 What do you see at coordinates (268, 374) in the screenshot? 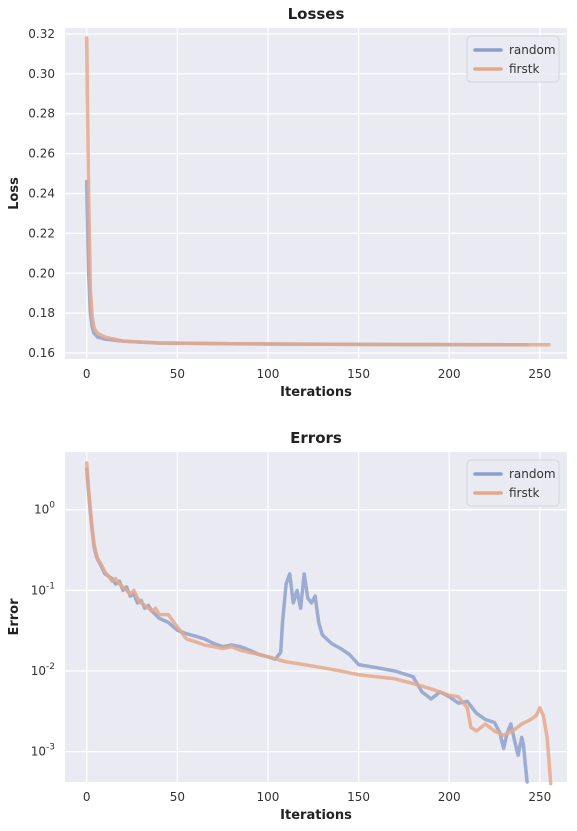
I see `losses-xtick-label: 100` at bounding box center [268, 374].